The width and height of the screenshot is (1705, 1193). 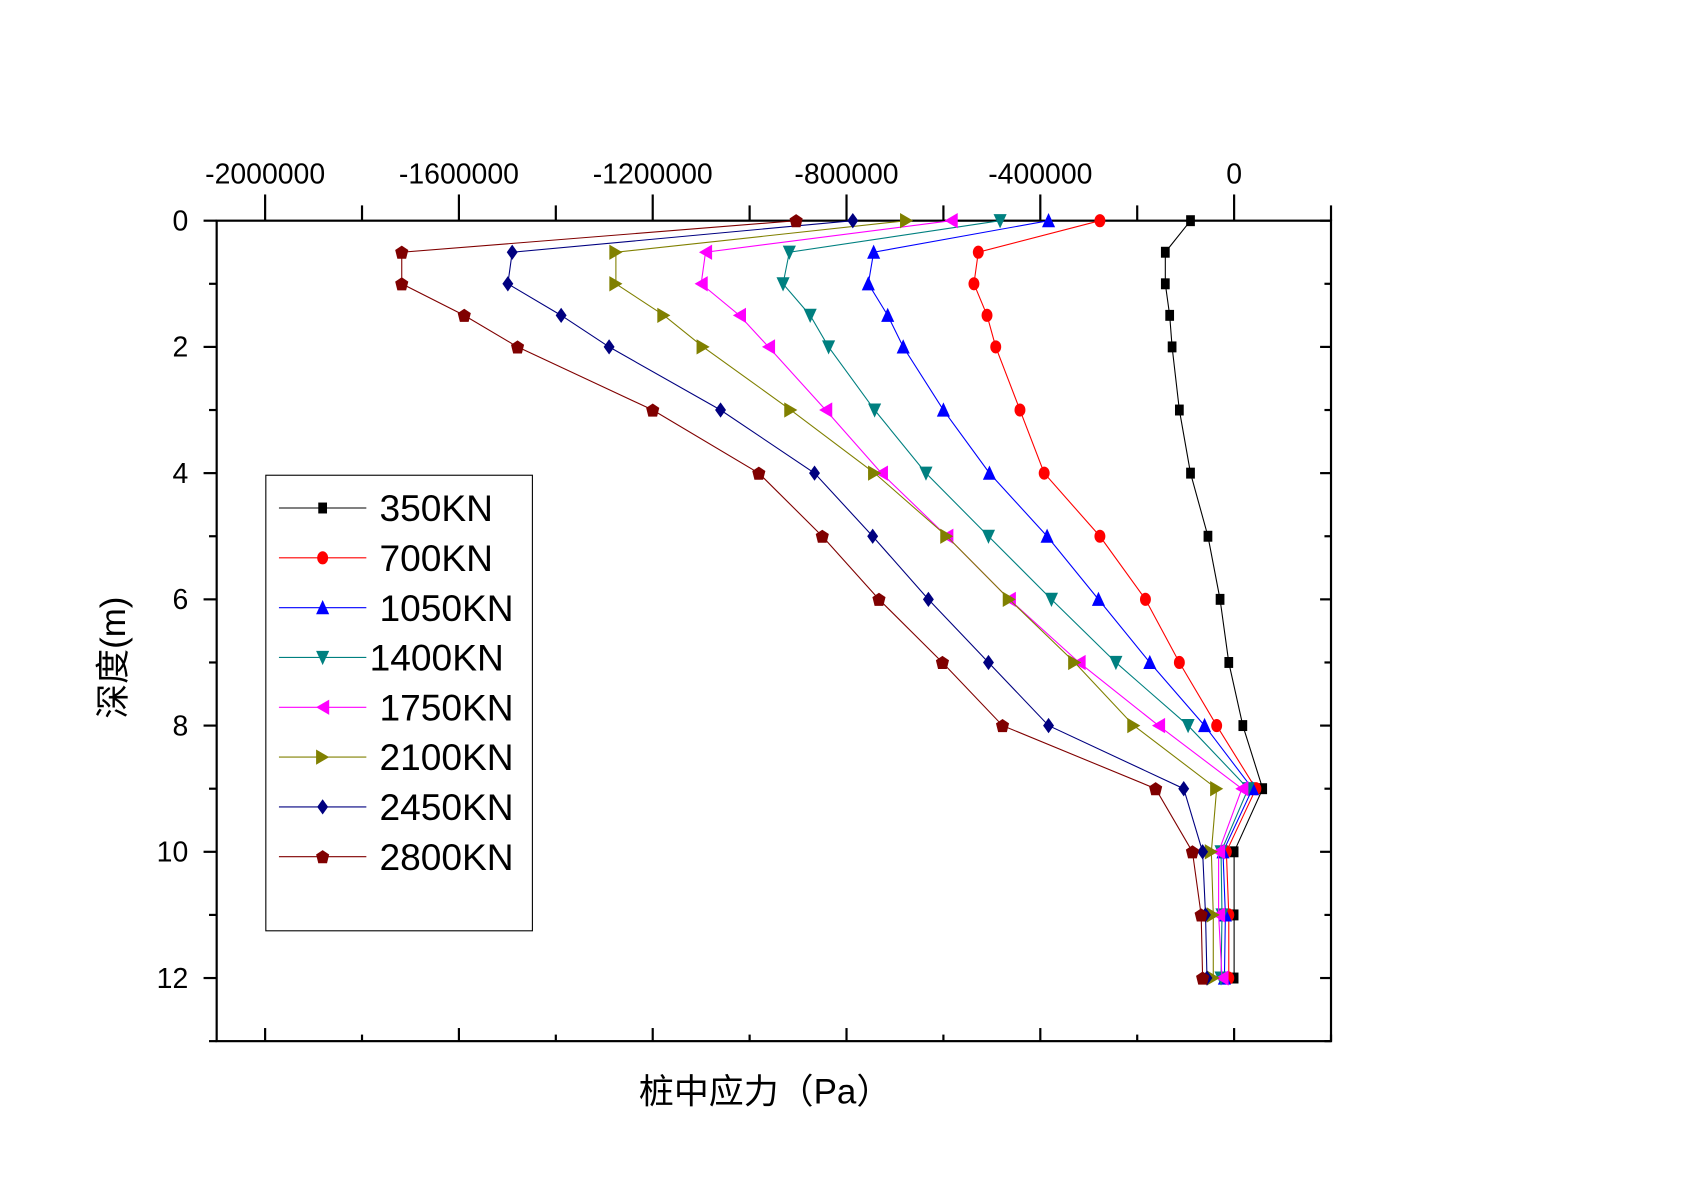 I want to click on y-tick-label: 2, so click(x=180, y=348).